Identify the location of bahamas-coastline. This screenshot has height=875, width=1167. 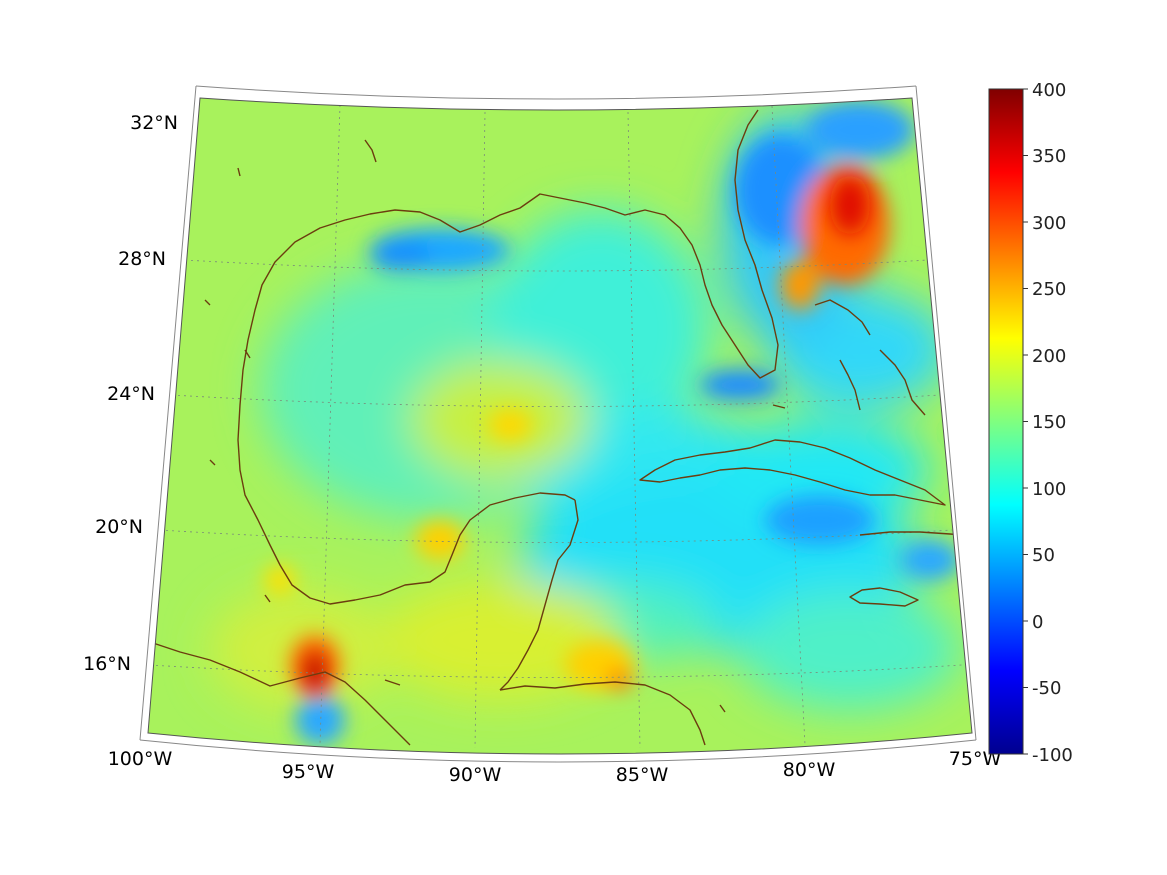
(870, 357).